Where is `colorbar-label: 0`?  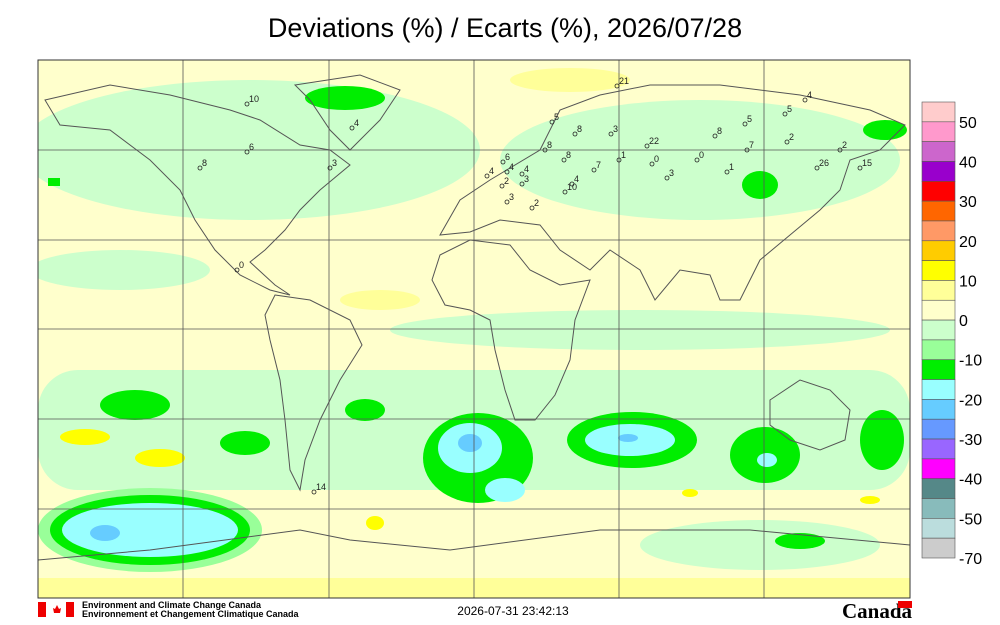 colorbar-label: 0 is located at coordinates (963, 321).